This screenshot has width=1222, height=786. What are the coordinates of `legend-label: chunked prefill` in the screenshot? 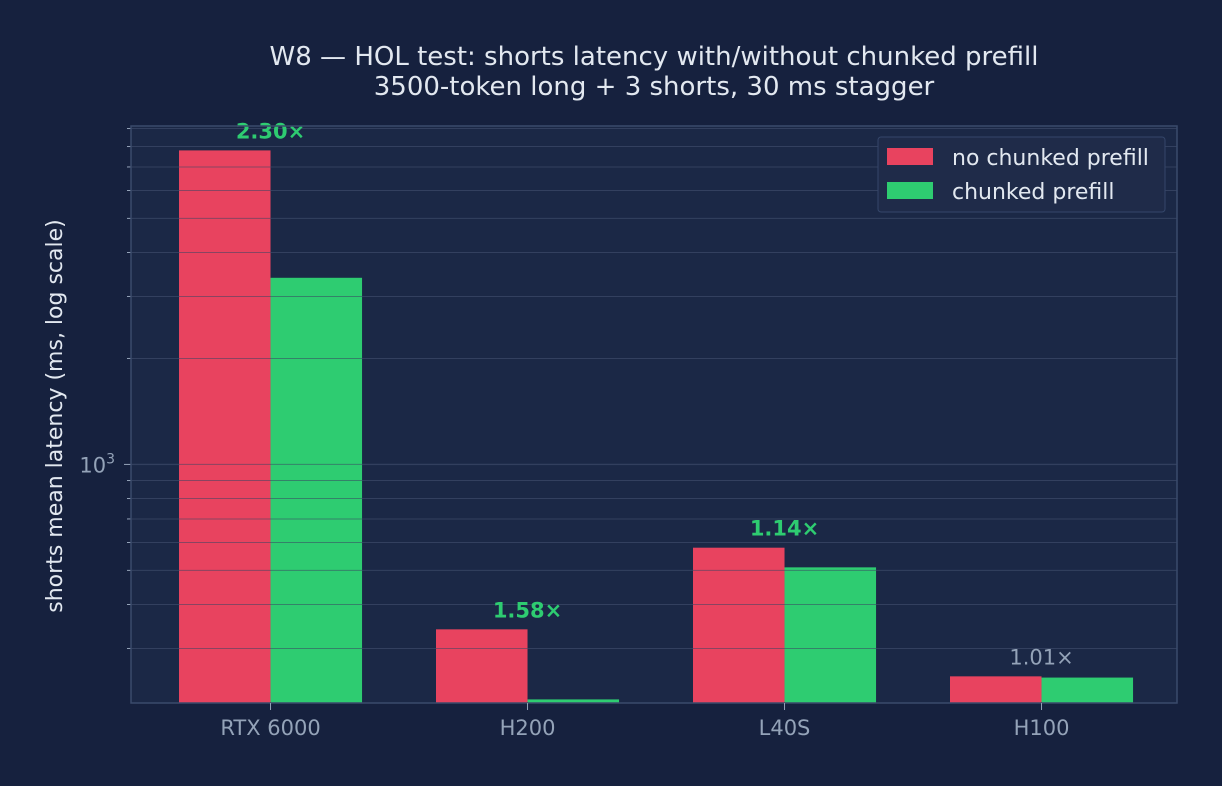 It's located at (1033, 192).